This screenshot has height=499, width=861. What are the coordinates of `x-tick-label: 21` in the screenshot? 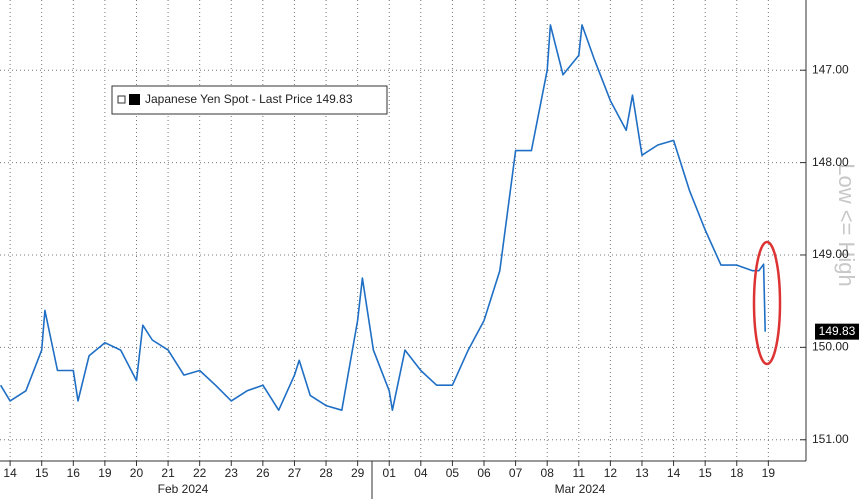 It's located at (168, 473).